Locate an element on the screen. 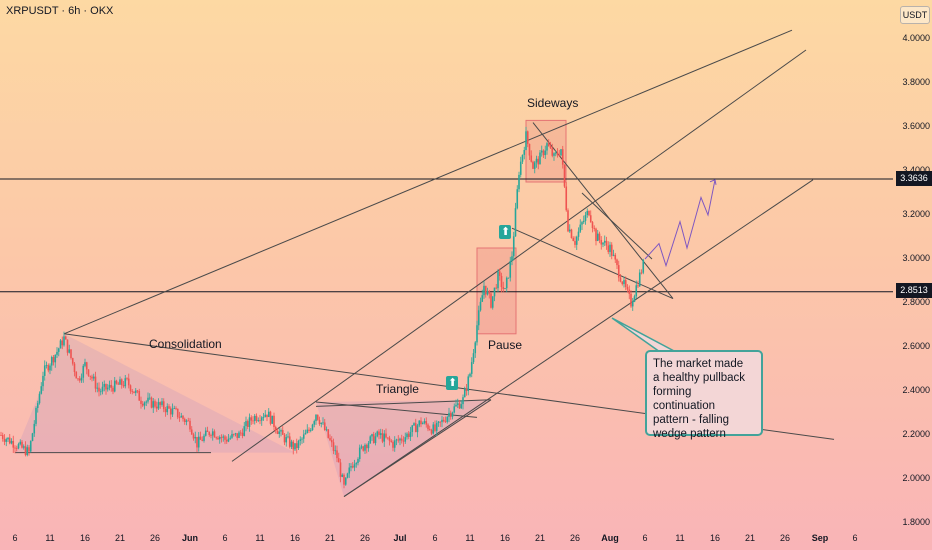  x-tick-label: 6 is located at coordinates (645, 538).